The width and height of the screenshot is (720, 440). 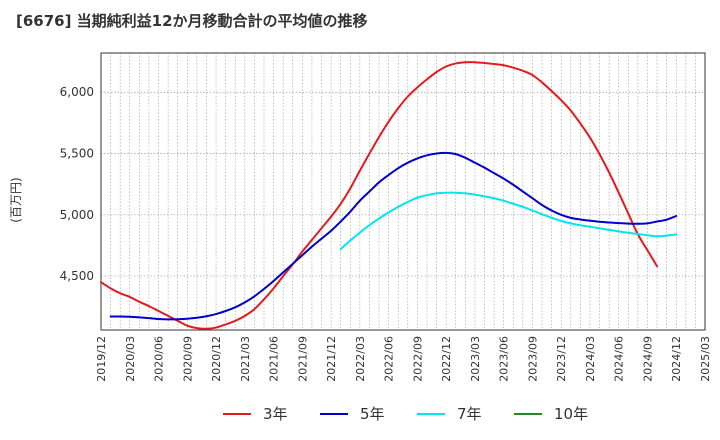 I want to click on x-tick-label: 2020/12, so click(x=216, y=359).